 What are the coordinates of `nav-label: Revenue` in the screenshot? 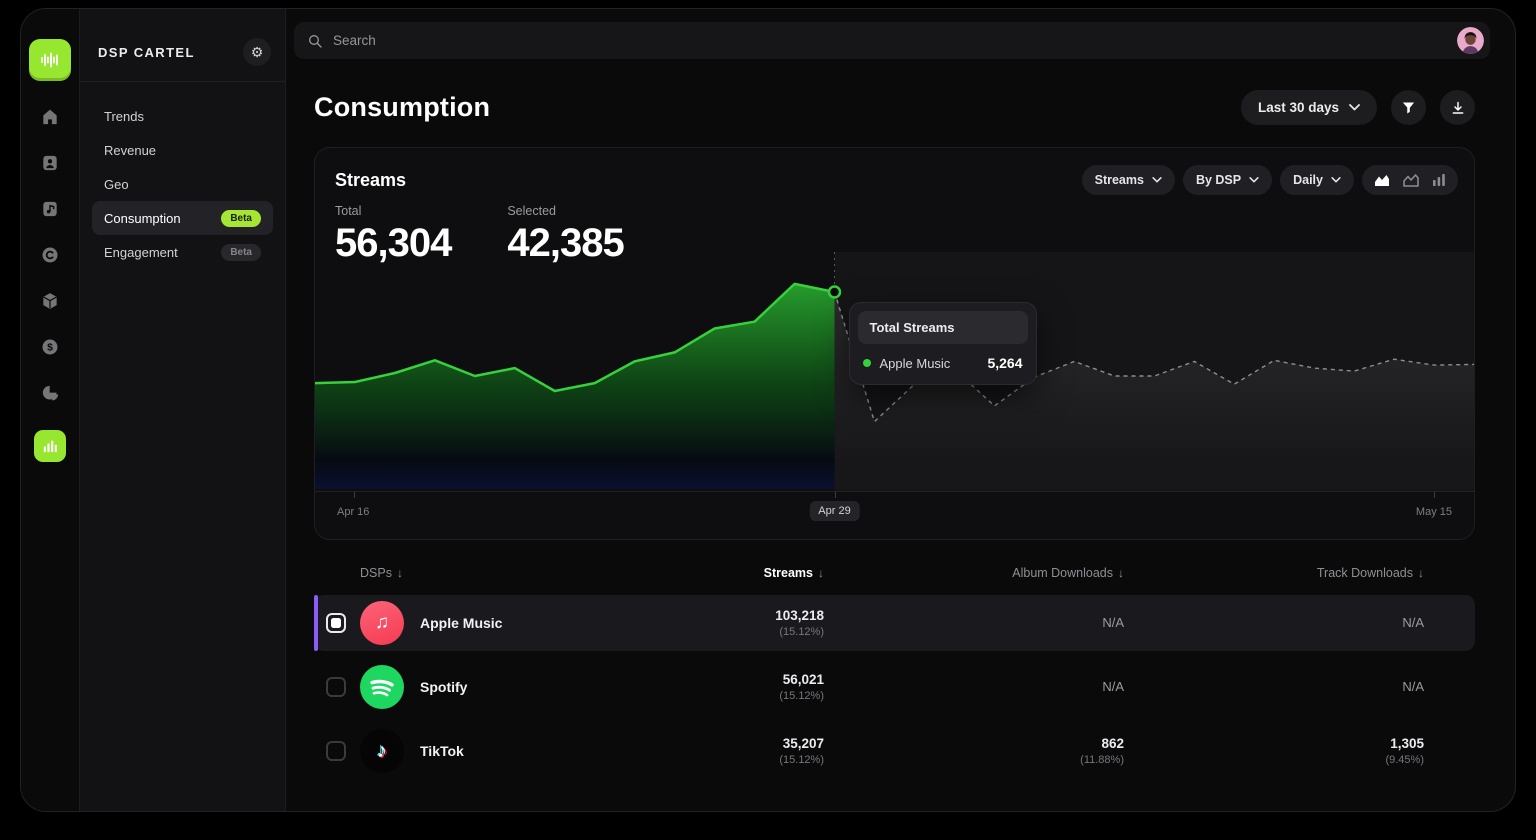 It's located at (130, 150).